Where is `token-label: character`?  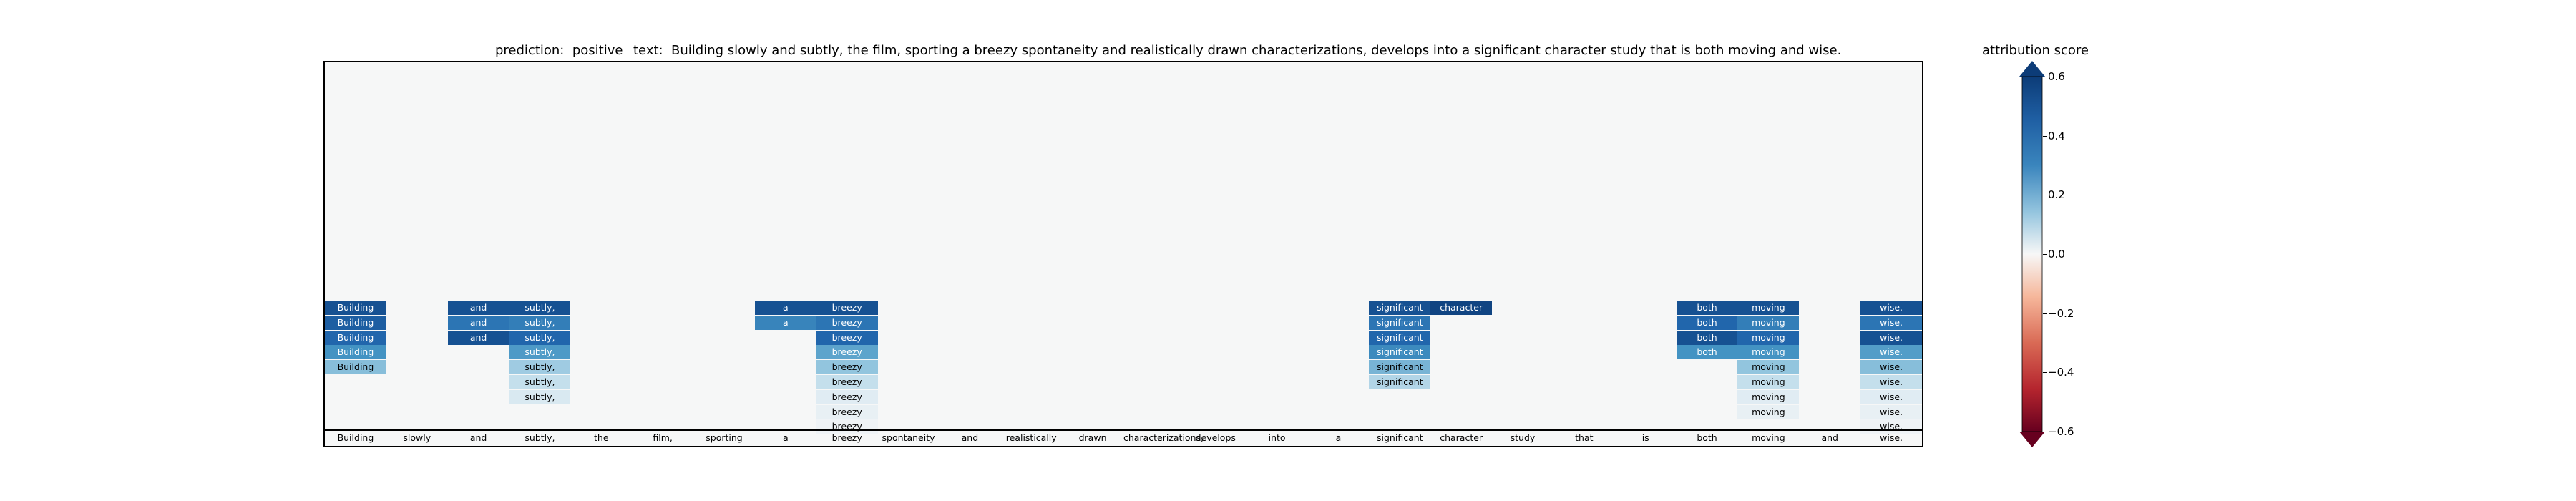
token-label: character is located at coordinates (1461, 438).